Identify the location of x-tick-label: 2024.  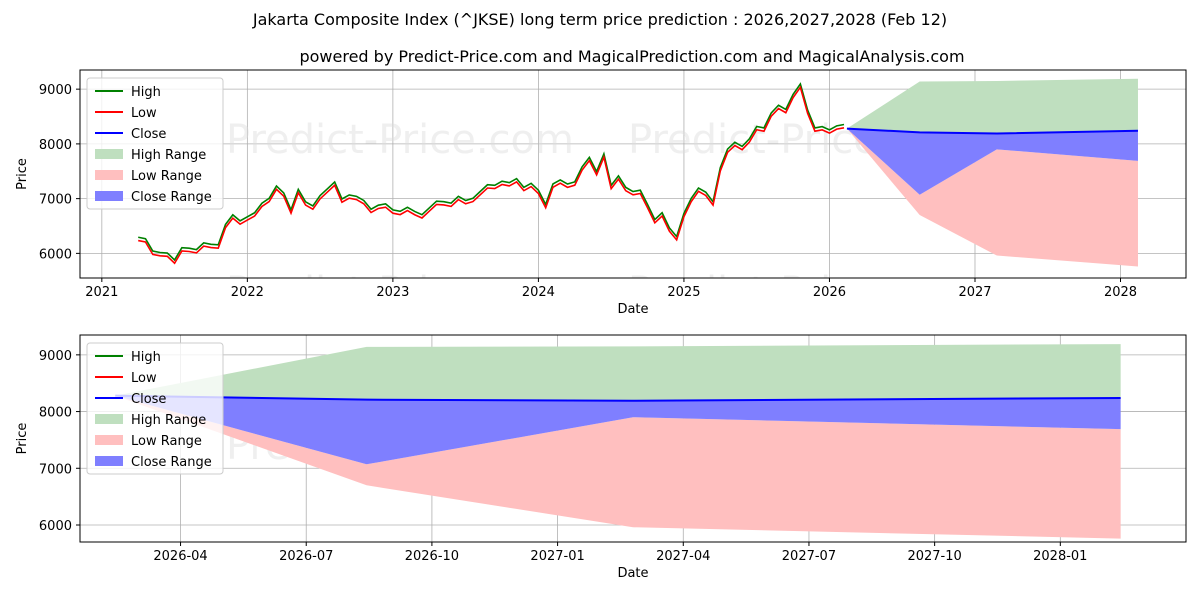
(538, 292).